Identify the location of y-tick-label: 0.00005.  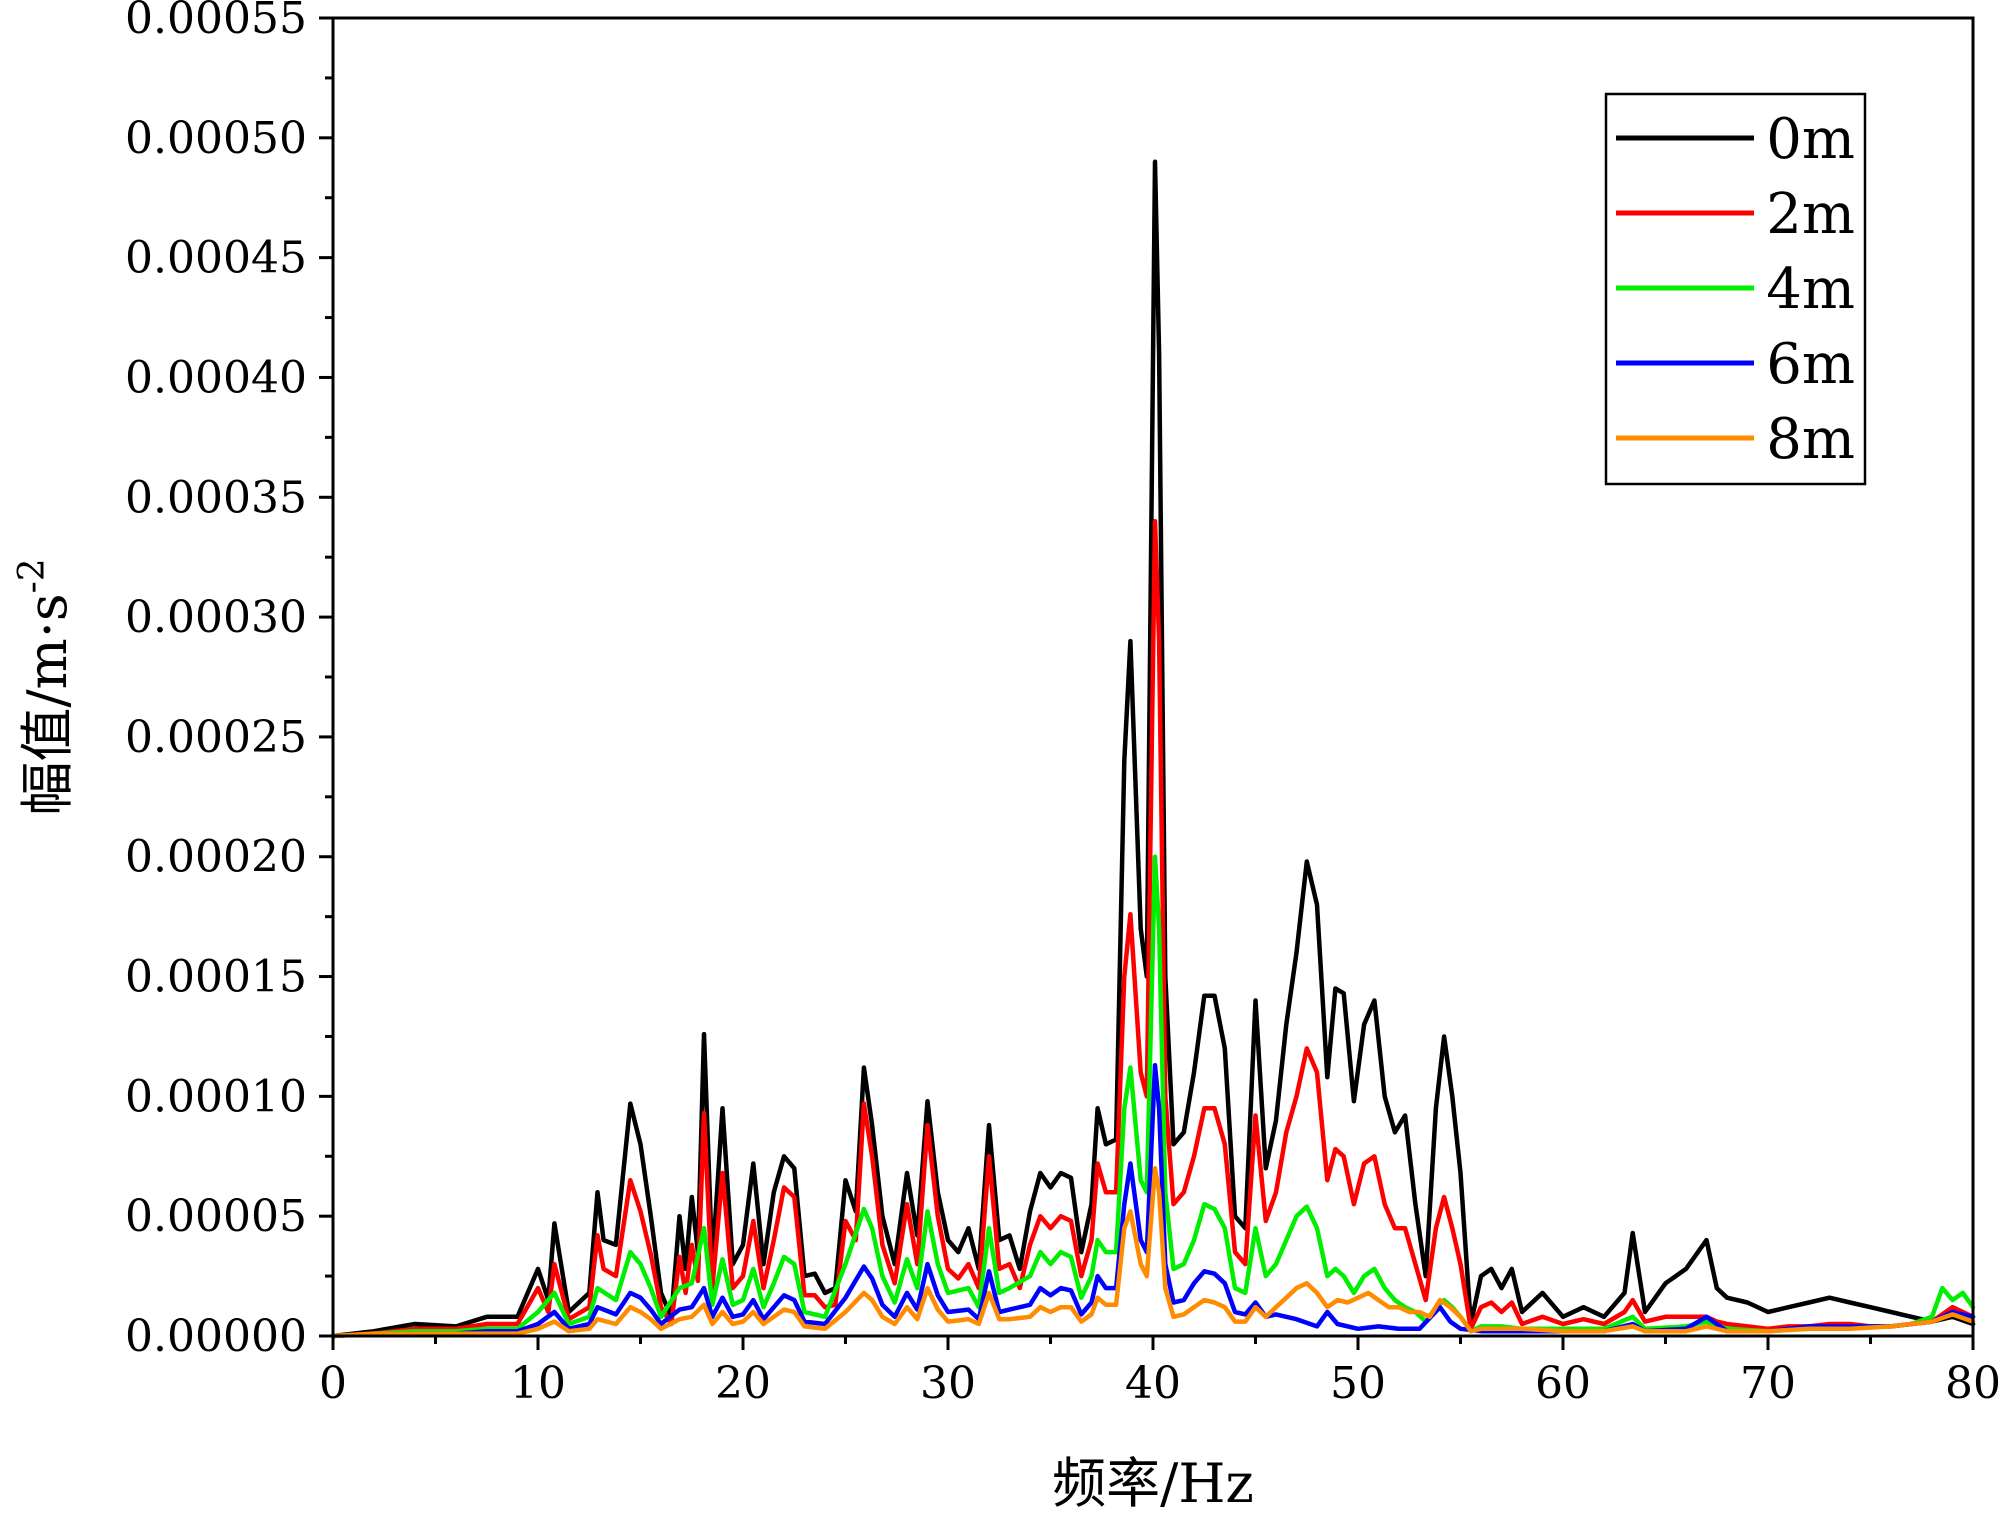
(216, 1216).